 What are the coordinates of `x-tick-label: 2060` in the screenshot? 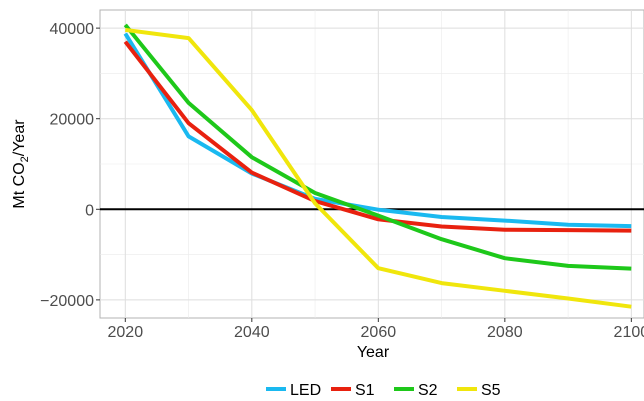 It's located at (379, 332).